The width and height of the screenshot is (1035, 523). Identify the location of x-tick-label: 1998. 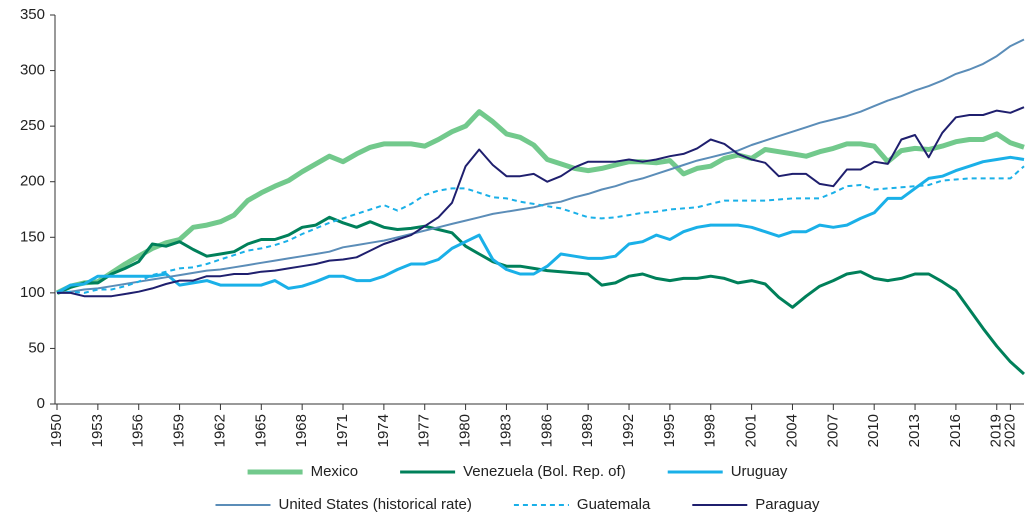
(710, 430).